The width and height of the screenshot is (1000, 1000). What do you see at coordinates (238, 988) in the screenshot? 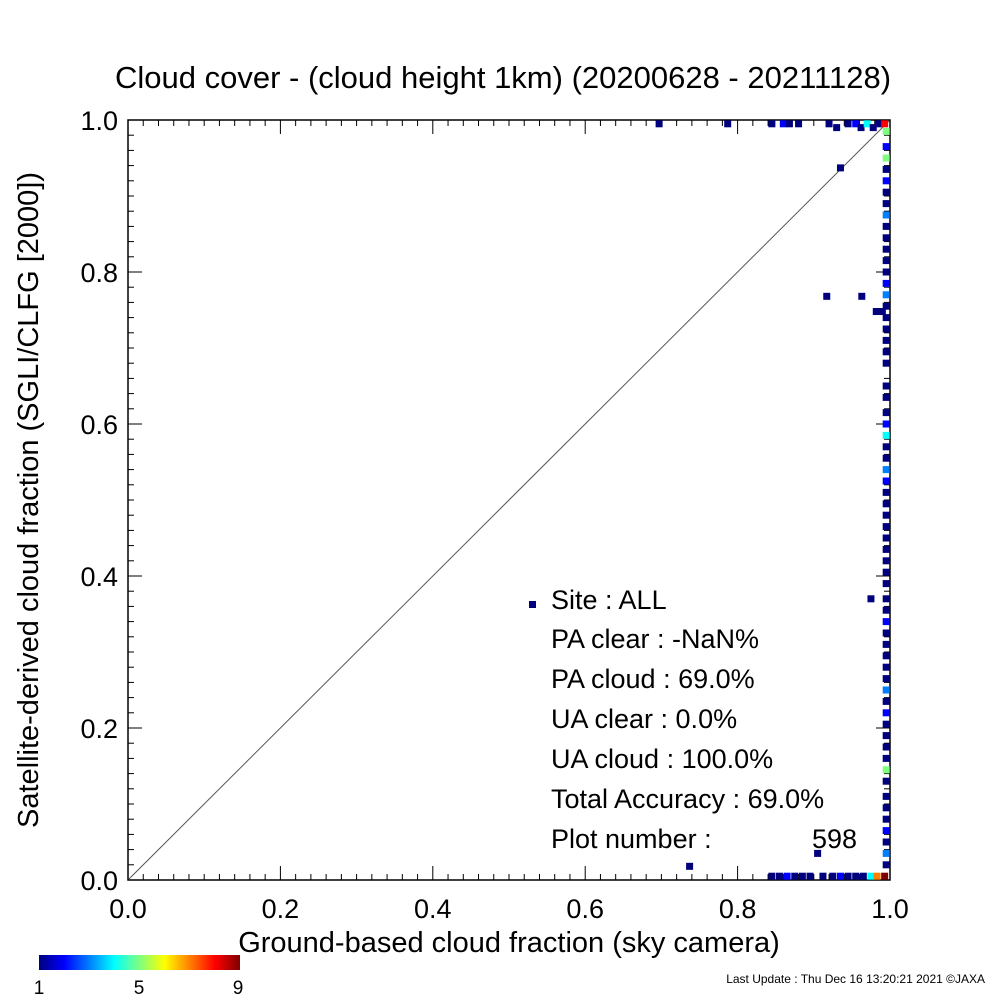
I see `colorbar-max-label: 9` at bounding box center [238, 988].